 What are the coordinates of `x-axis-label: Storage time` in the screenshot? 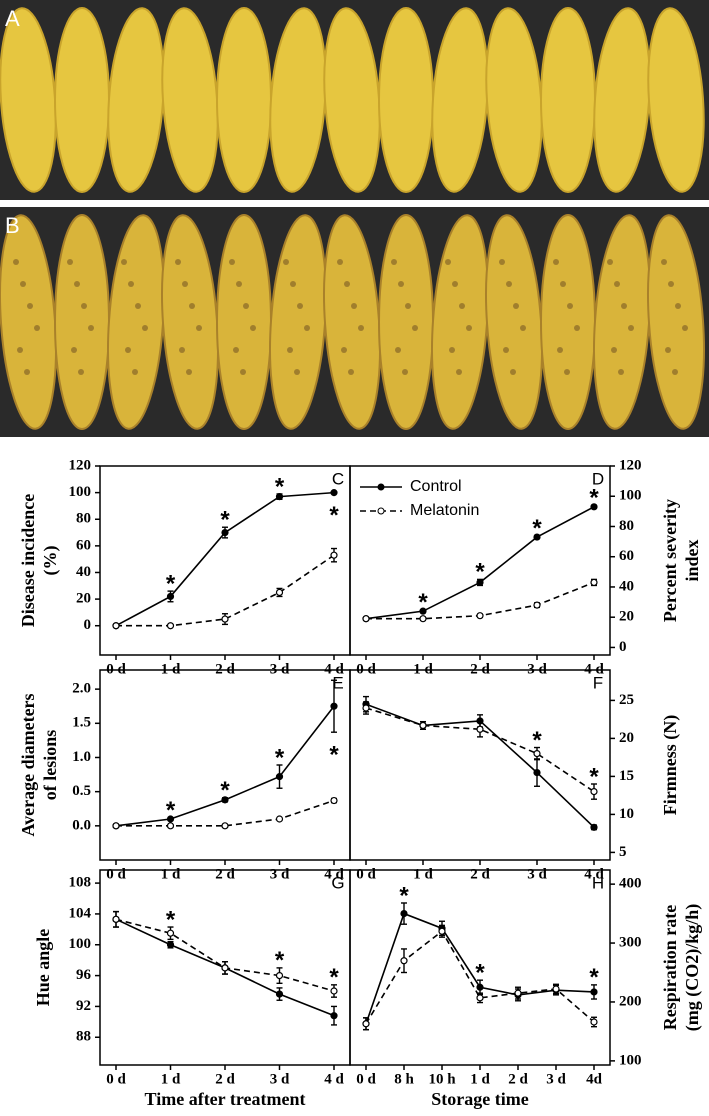 It's located at (479, 1099).